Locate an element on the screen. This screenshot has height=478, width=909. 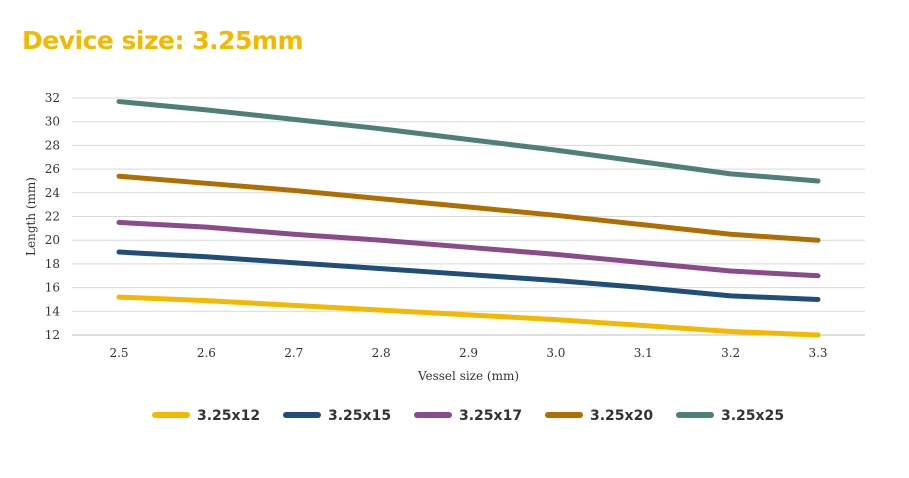
y-tick-label: 28 is located at coordinates (52, 145).